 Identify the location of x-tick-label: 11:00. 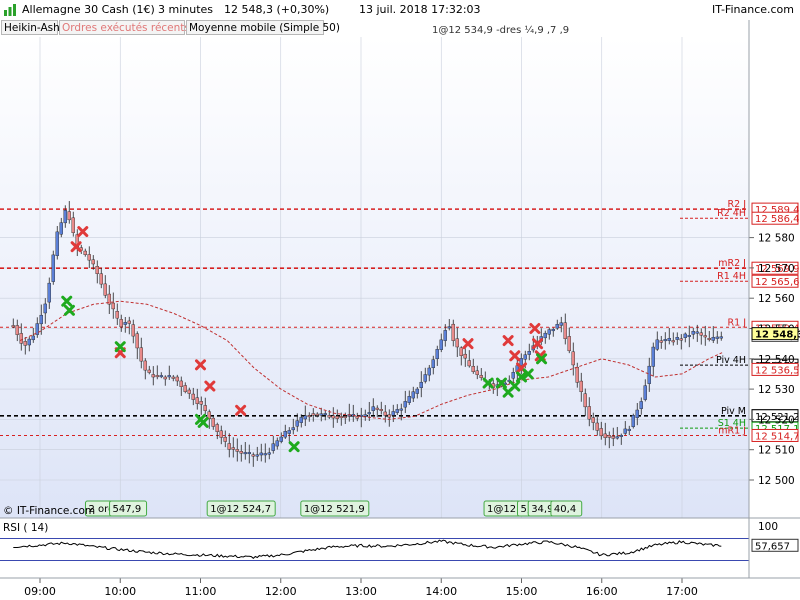
(201, 591).